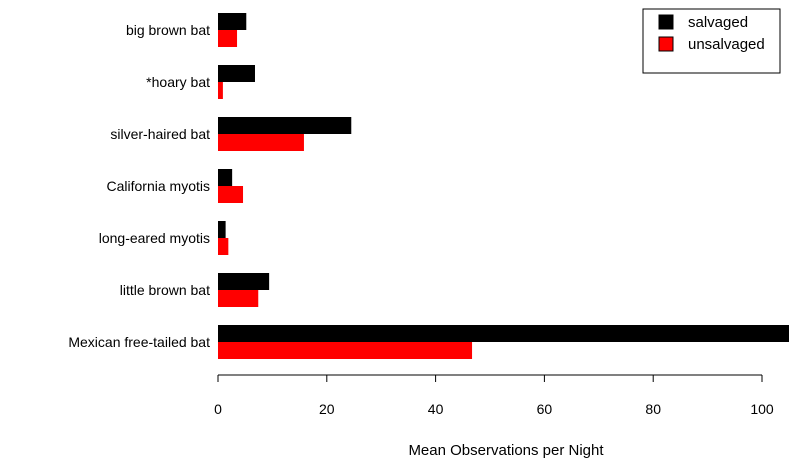 Image resolution: width=789 pixels, height=460 pixels. I want to click on x-tick-label-40: 40, so click(436, 409).